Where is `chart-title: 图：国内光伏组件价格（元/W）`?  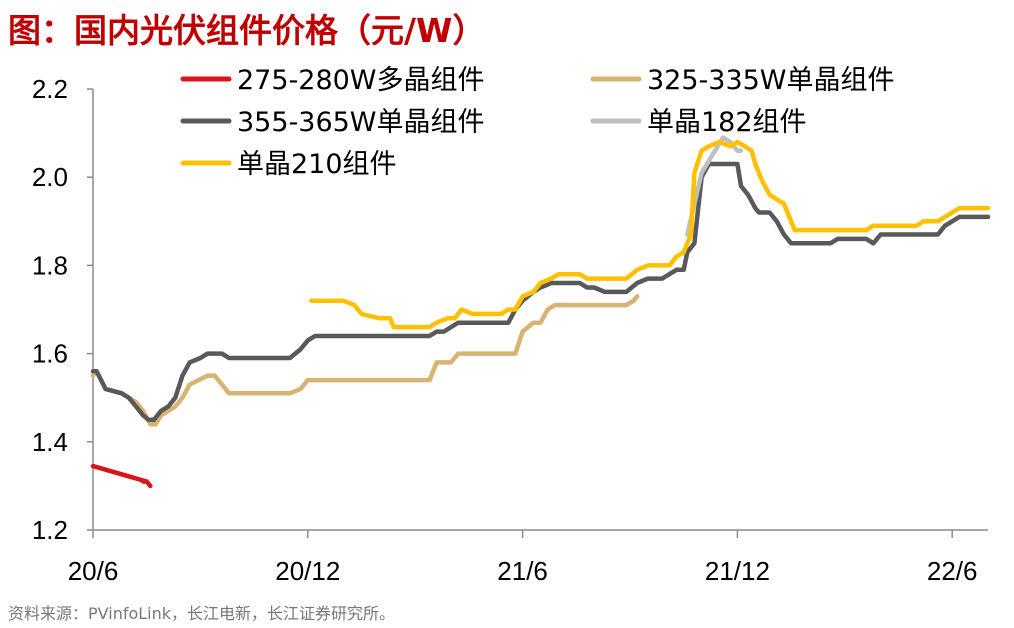
chart-title: 图：国内光伏组件价格（元/W） is located at coordinates (247, 30).